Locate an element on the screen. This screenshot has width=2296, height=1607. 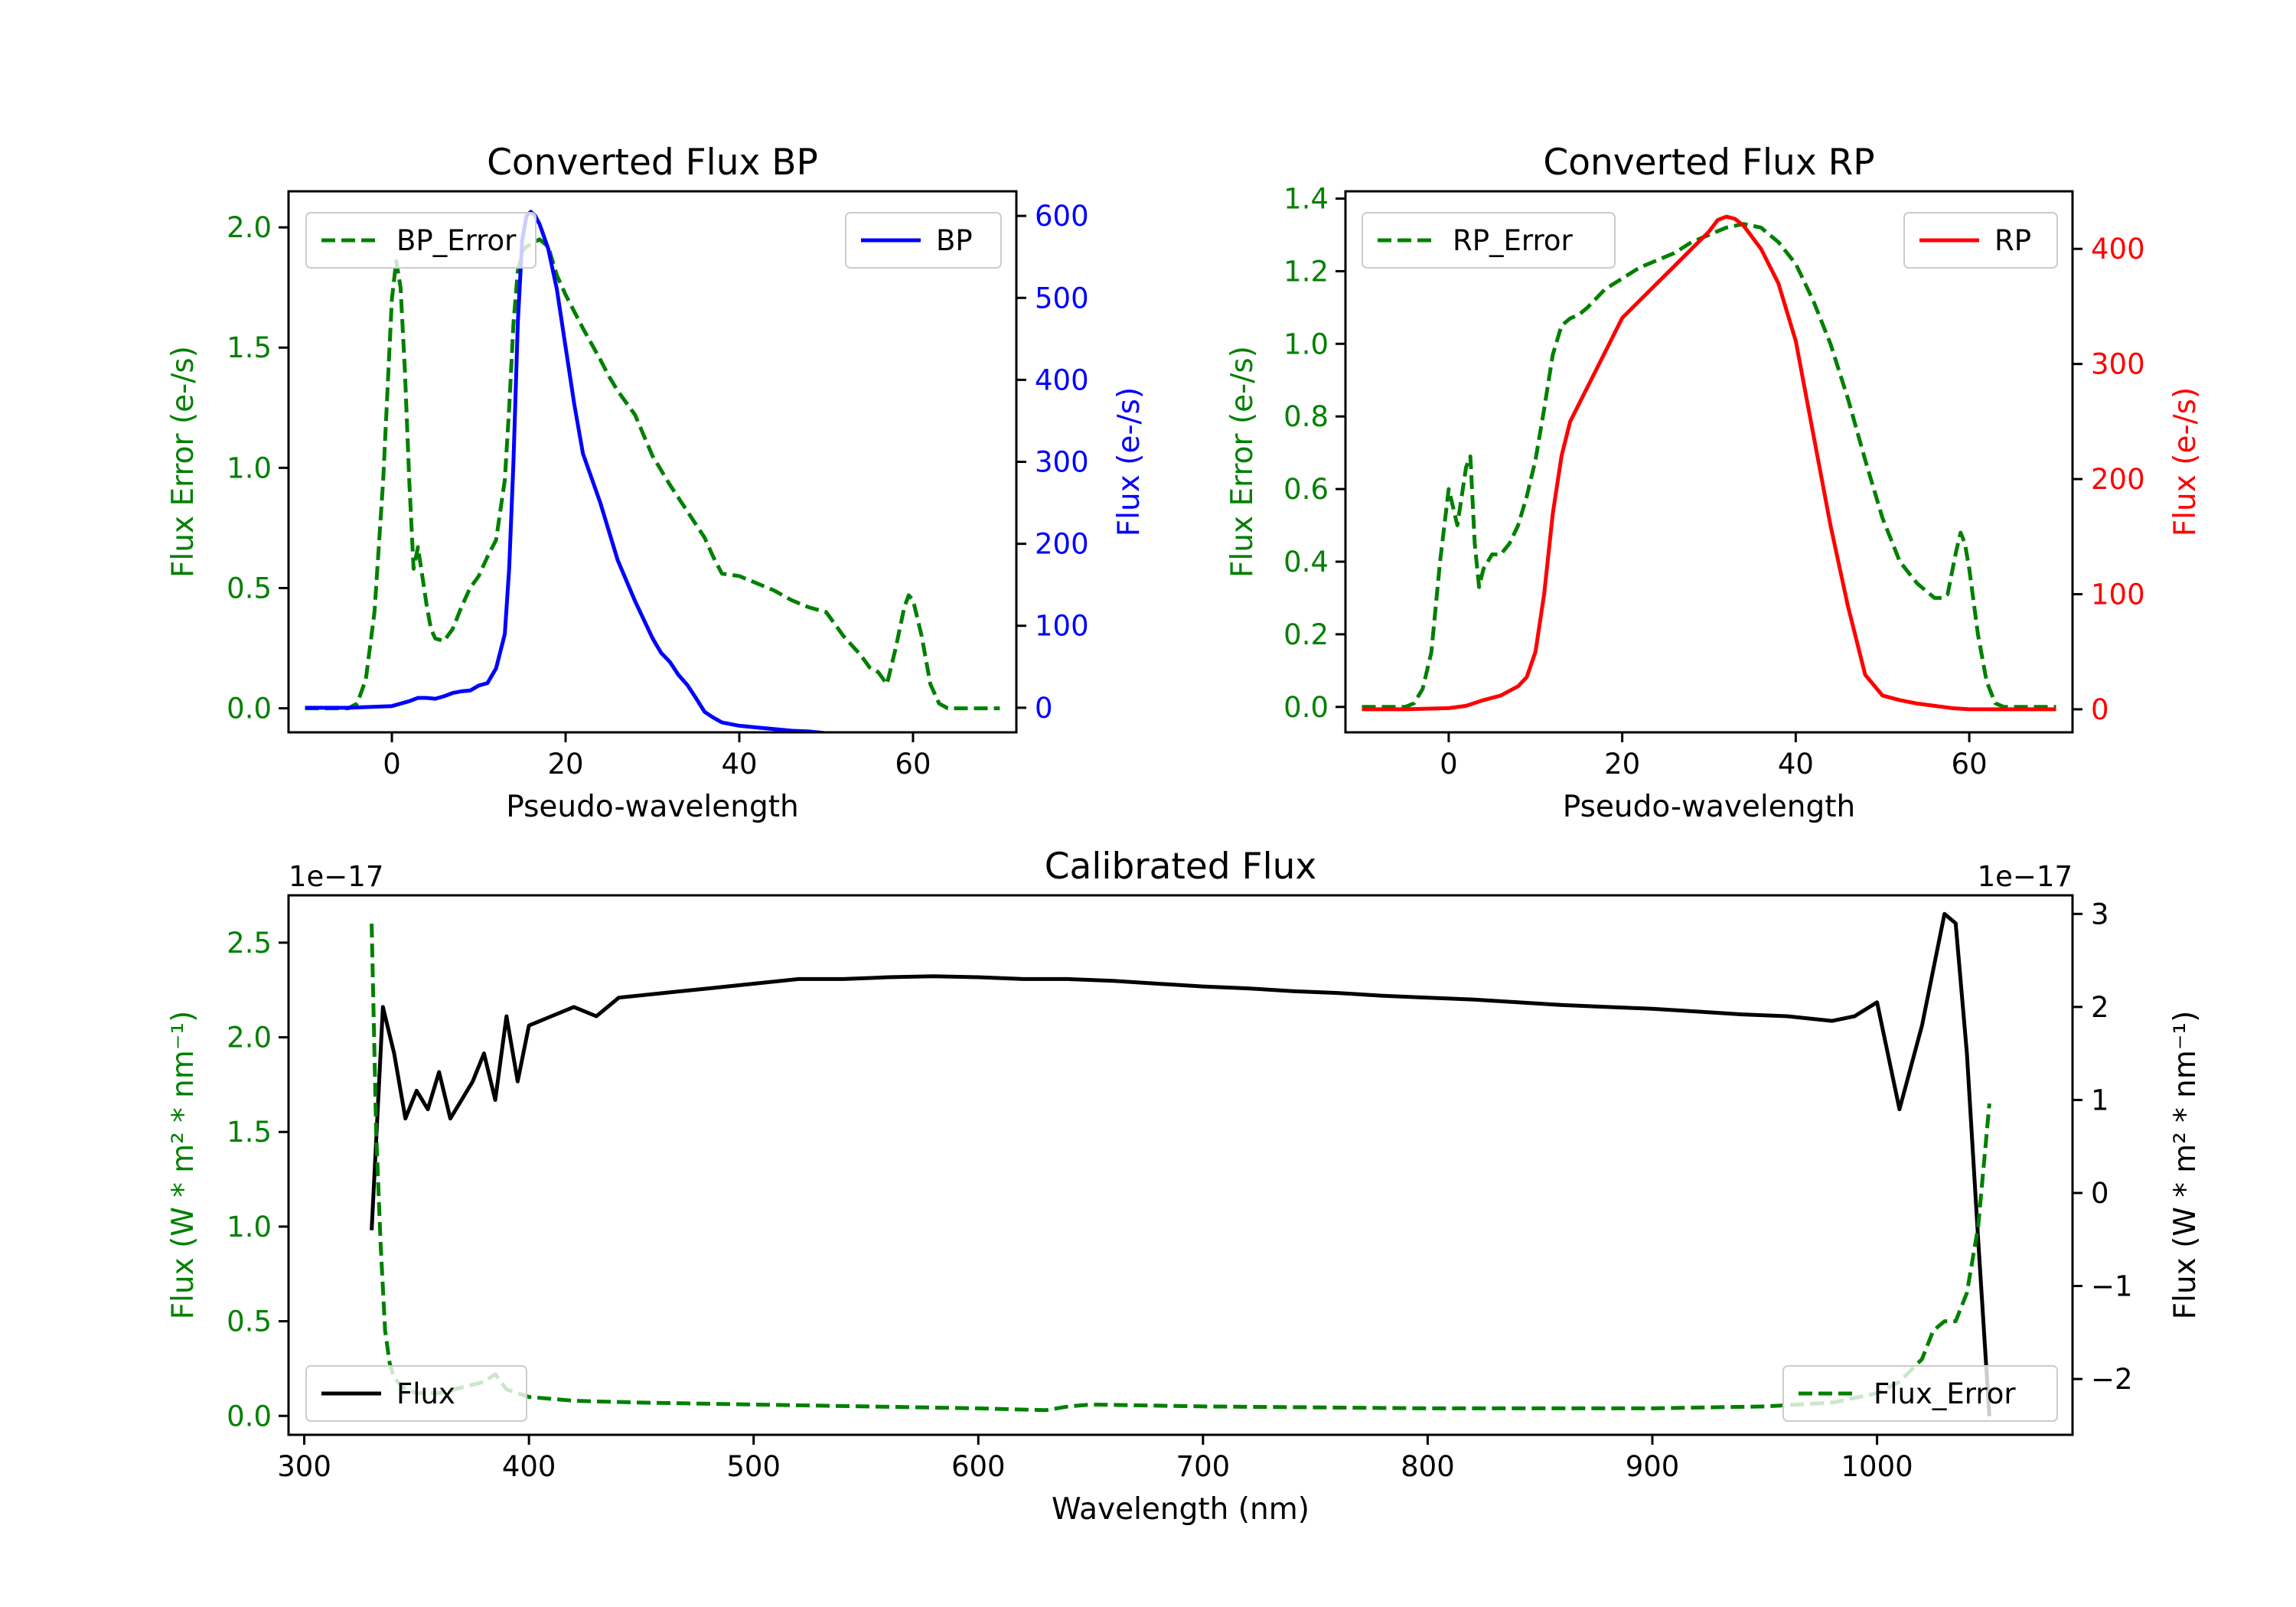
bp-legend-label: BP_Error is located at coordinates (456, 240).